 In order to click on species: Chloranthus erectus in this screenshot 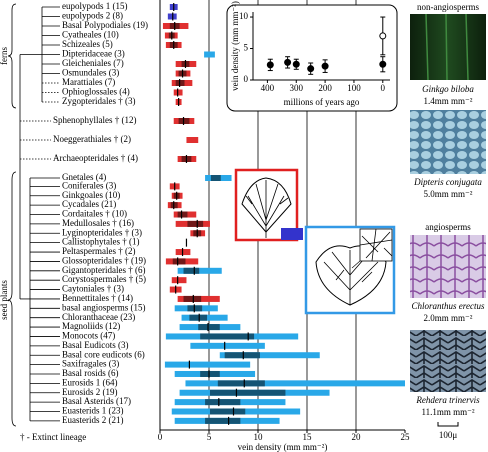, I will do `click(448, 306)`.